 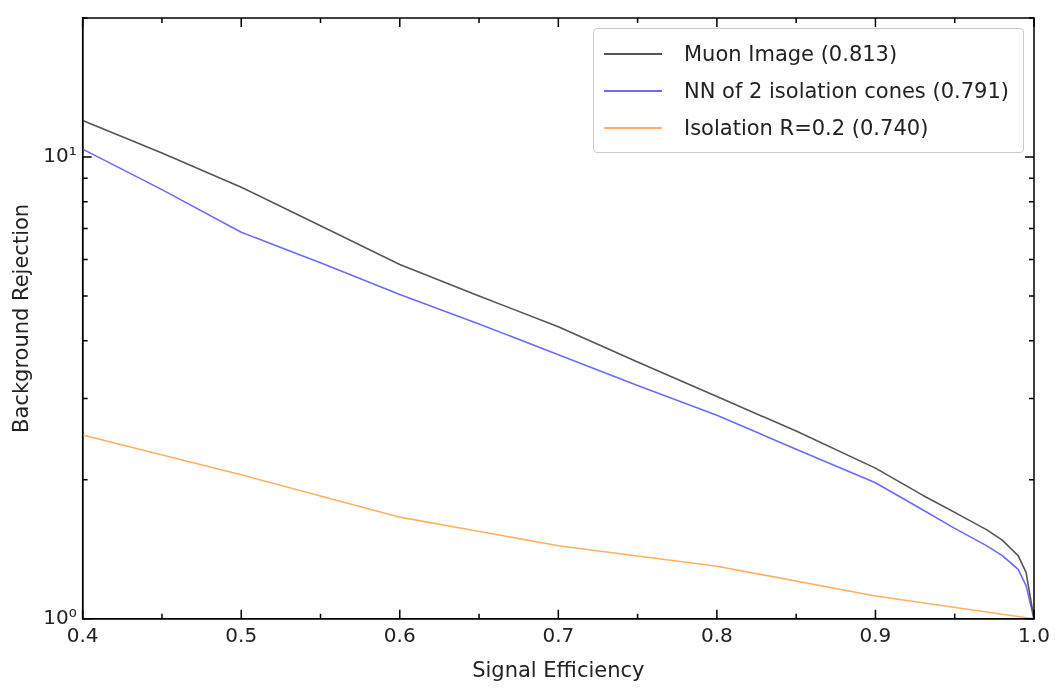 What do you see at coordinates (846, 90) in the screenshot?
I see `legend-label: NN of 2 isolation cones (0.791)` at bounding box center [846, 90].